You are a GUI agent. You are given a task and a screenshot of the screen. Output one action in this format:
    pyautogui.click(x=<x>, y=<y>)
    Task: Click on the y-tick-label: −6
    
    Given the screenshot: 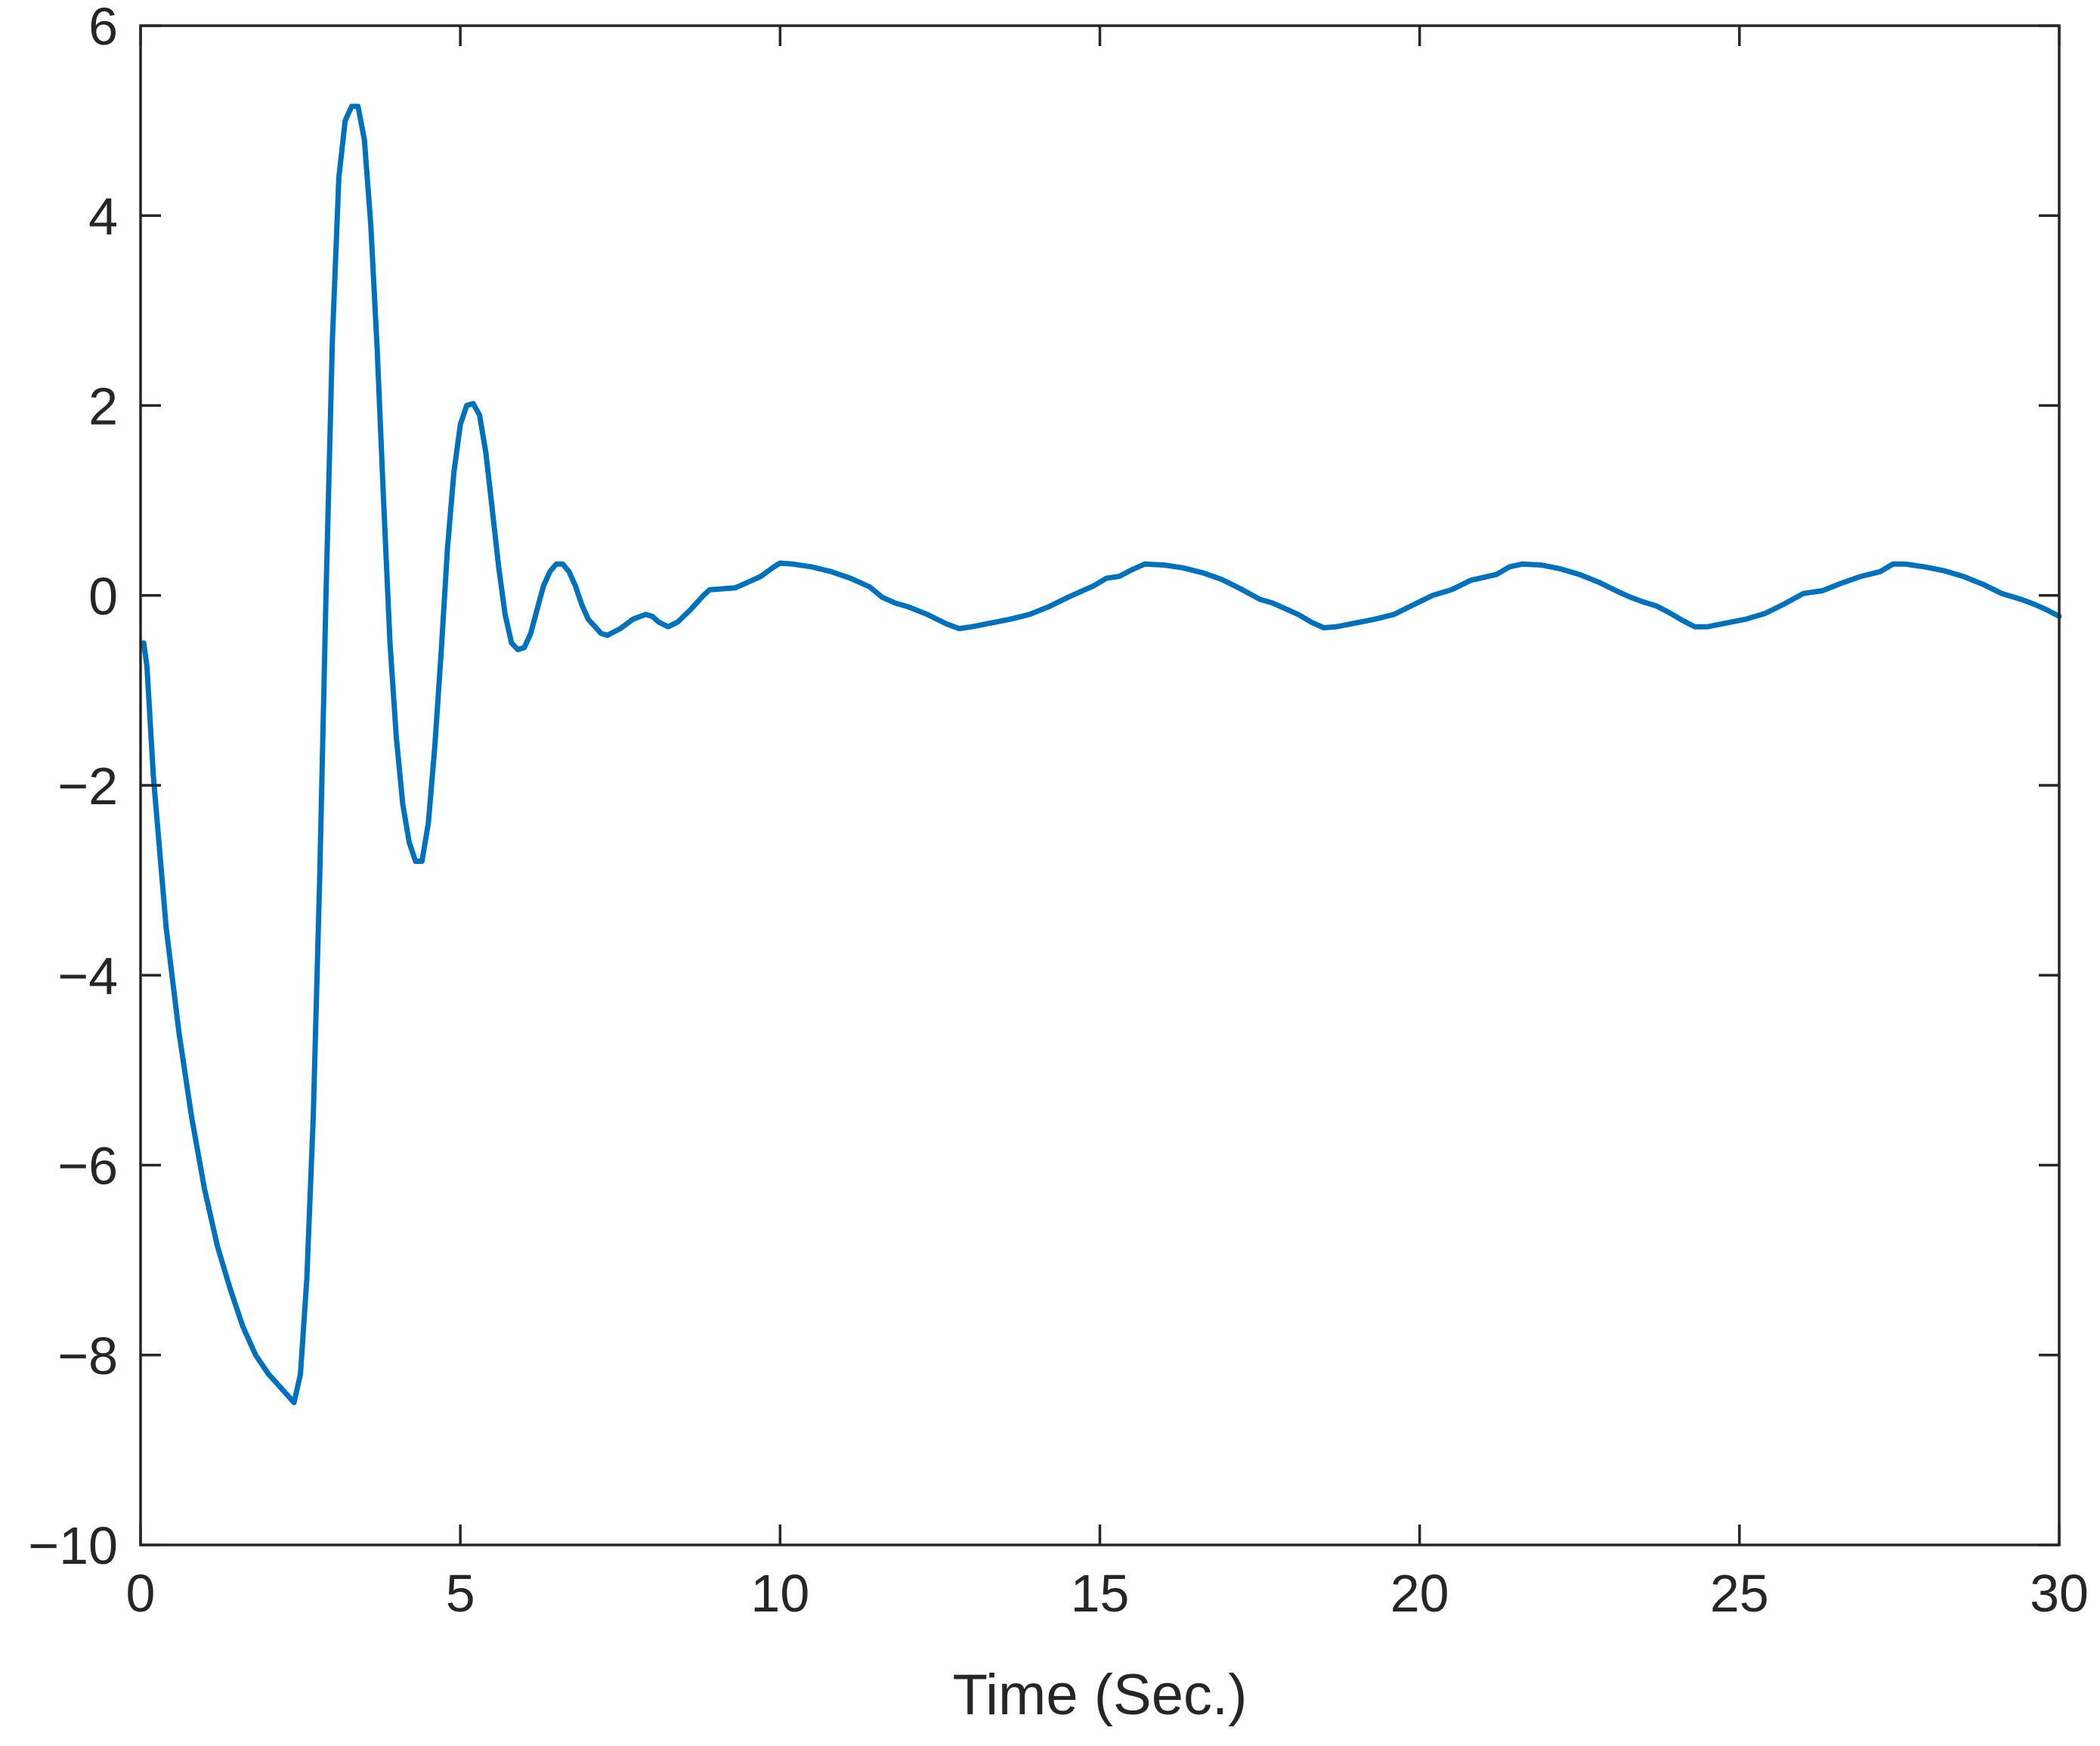 What is the action you would take?
    pyautogui.click(x=87, y=1166)
    